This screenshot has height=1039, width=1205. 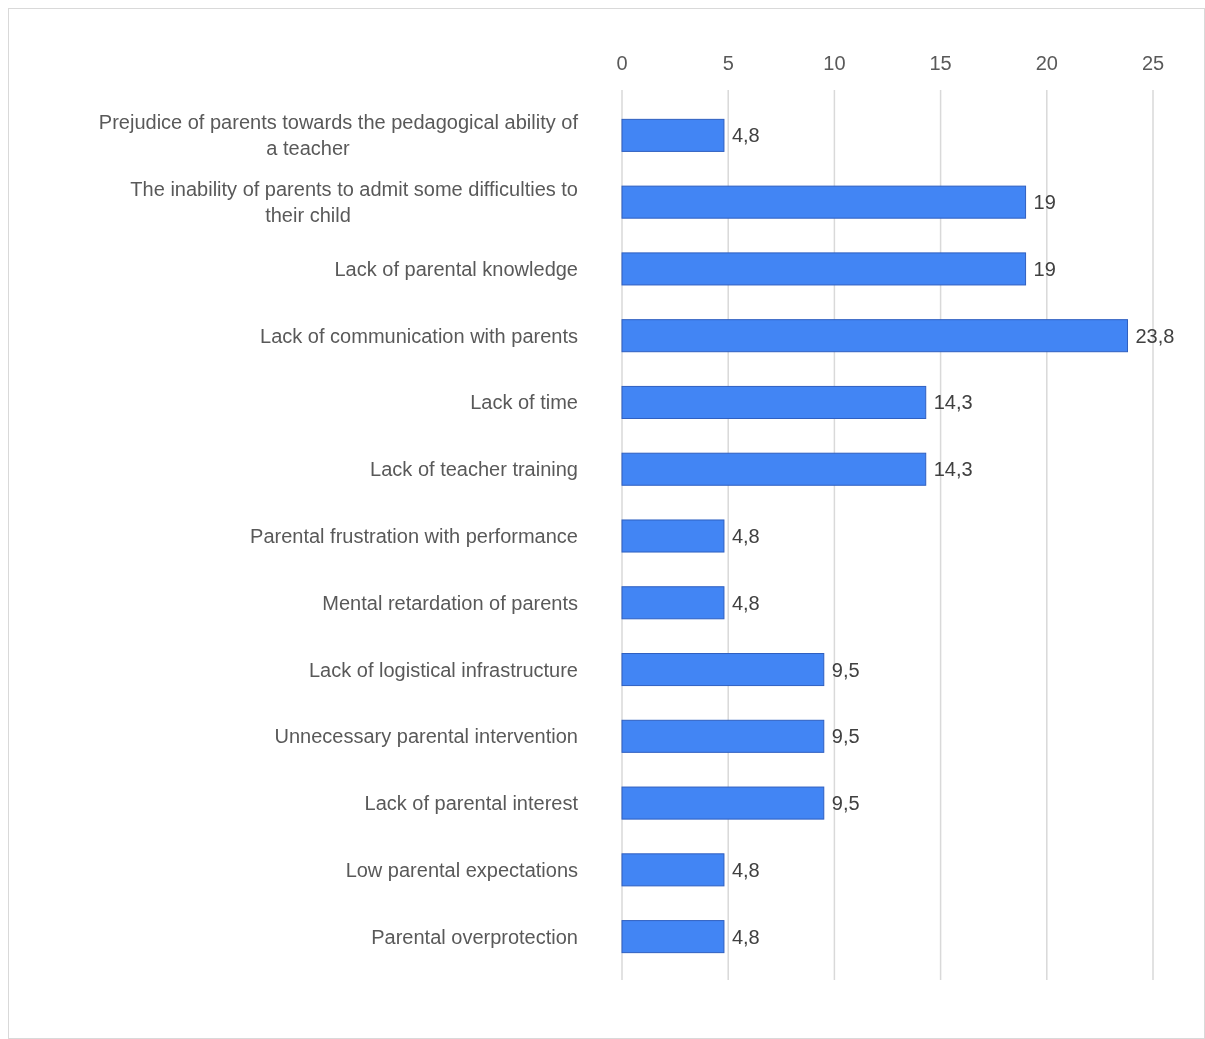 I want to click on y-tick-label: Prejudice of parents towards the pedagogical ability of a teacher, so click(x=338, y=135).